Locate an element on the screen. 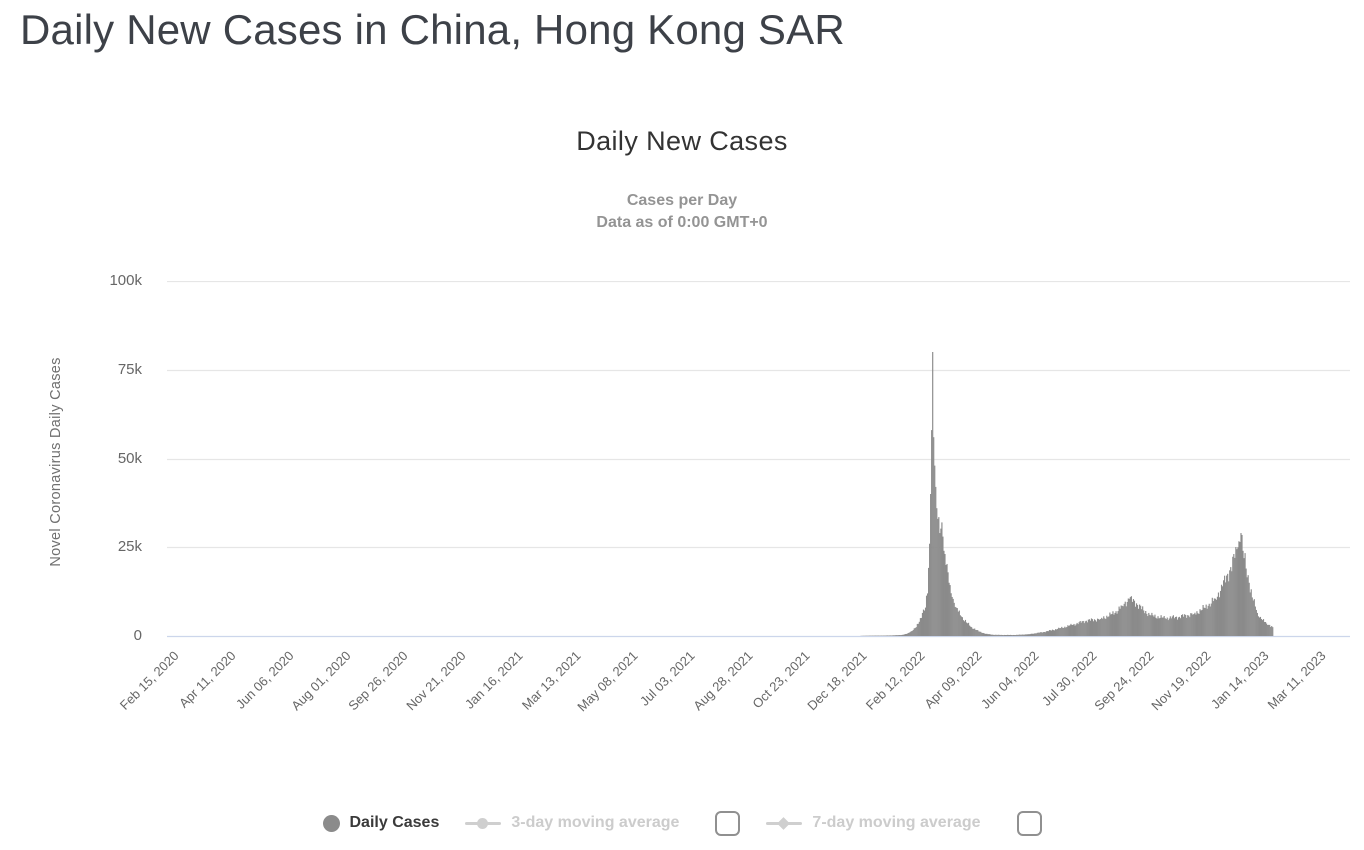 The width and height of the screenshot is (1364, 850). y-axis-label: 50k is located at coordinates (129, 458).